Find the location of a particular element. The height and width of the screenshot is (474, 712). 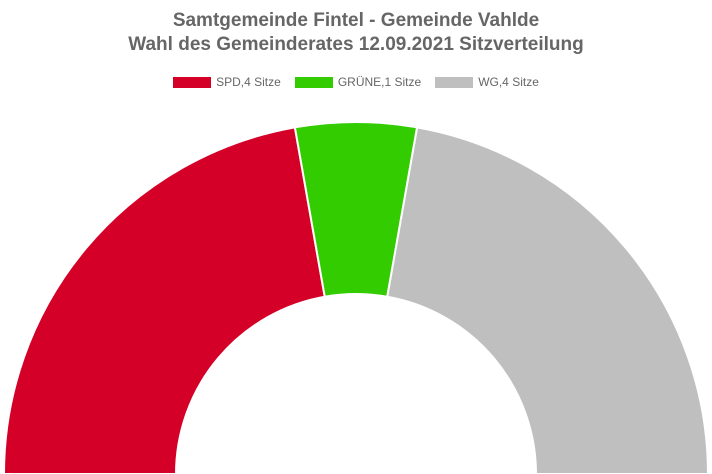

legend-label-gruene: GRÜNE,1 Sitze is located at coordinates (379, 82).